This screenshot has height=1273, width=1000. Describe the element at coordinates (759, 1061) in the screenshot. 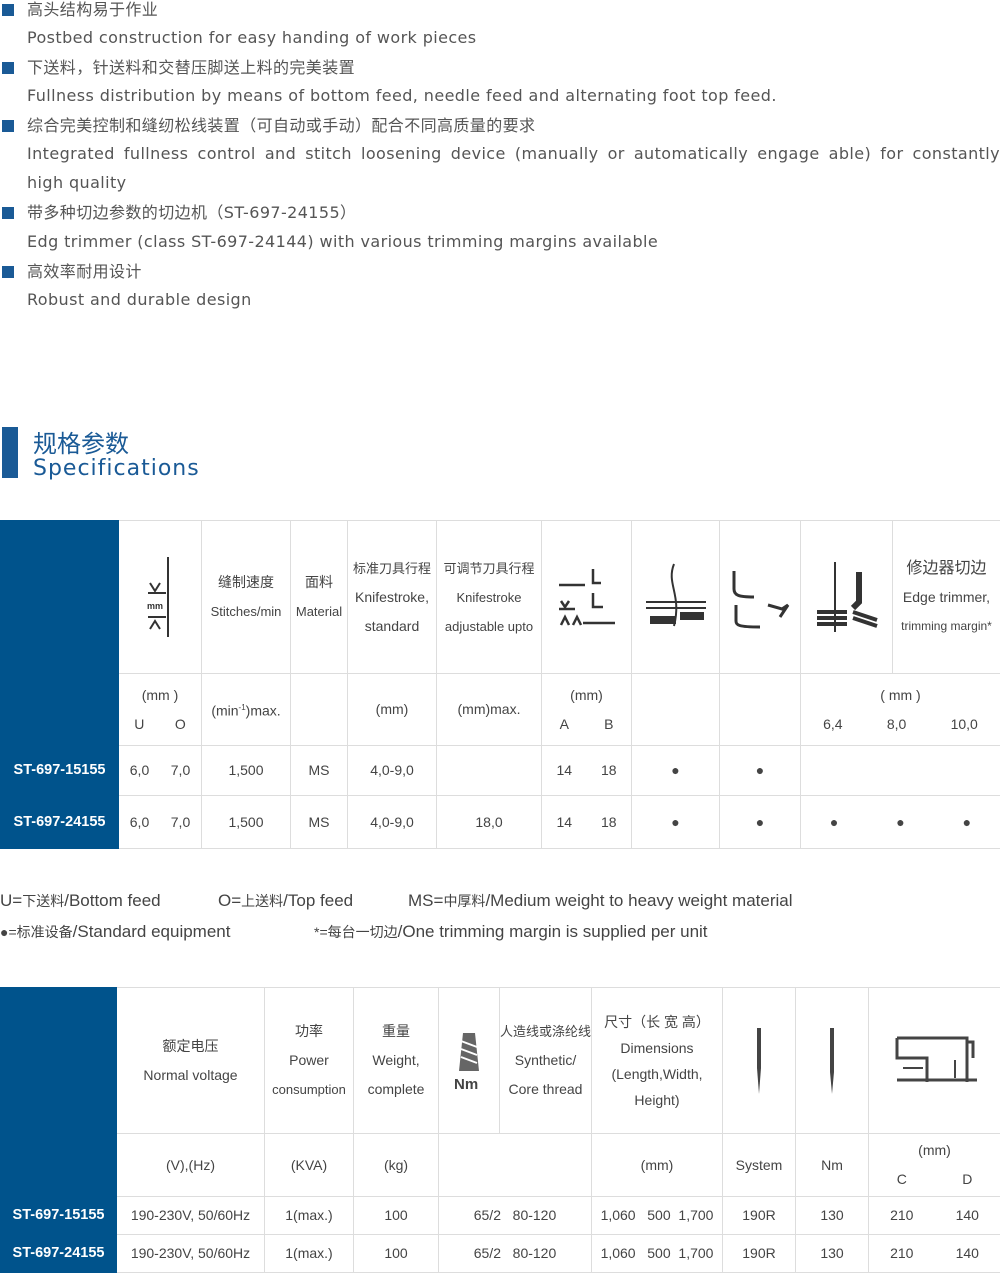

I see `needle-system-icon` at that location.